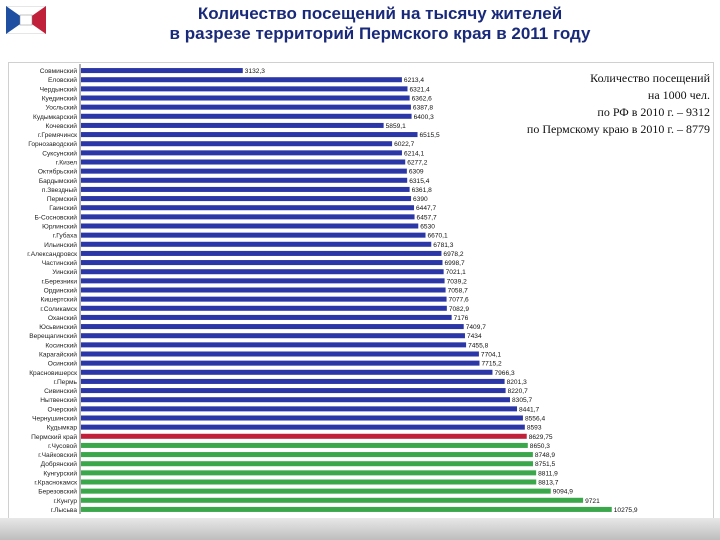  Describe the element at coordinates (59, 464) in the screenshot. I see `category-label: Добрянский` at that location.